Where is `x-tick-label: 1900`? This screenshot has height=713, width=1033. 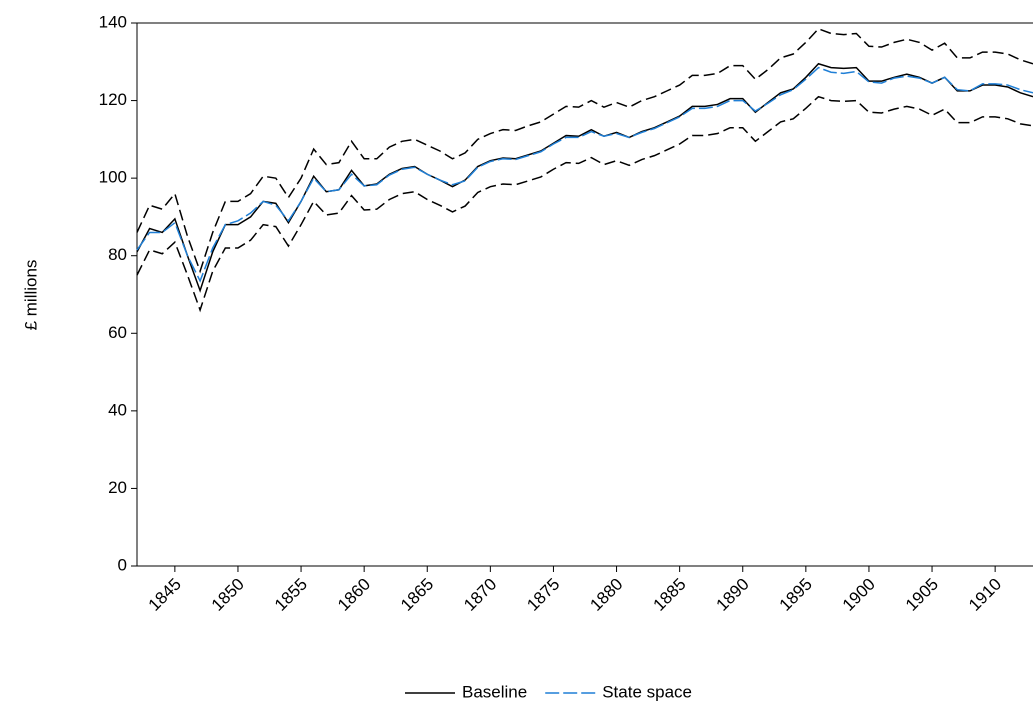 x-tick-label: 1900 is located at coordinates (859, 595).